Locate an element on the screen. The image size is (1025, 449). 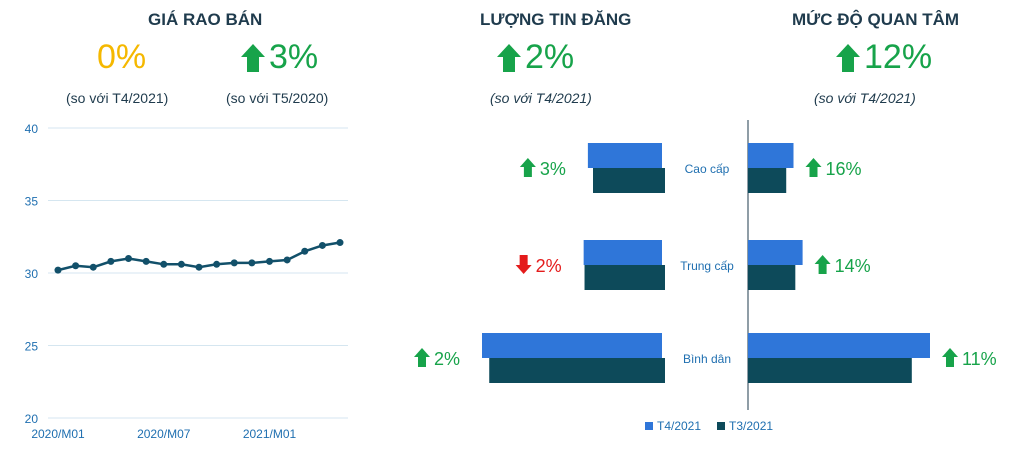
legend-label-t3: T3/2021 is located at coordinates (751, 426).